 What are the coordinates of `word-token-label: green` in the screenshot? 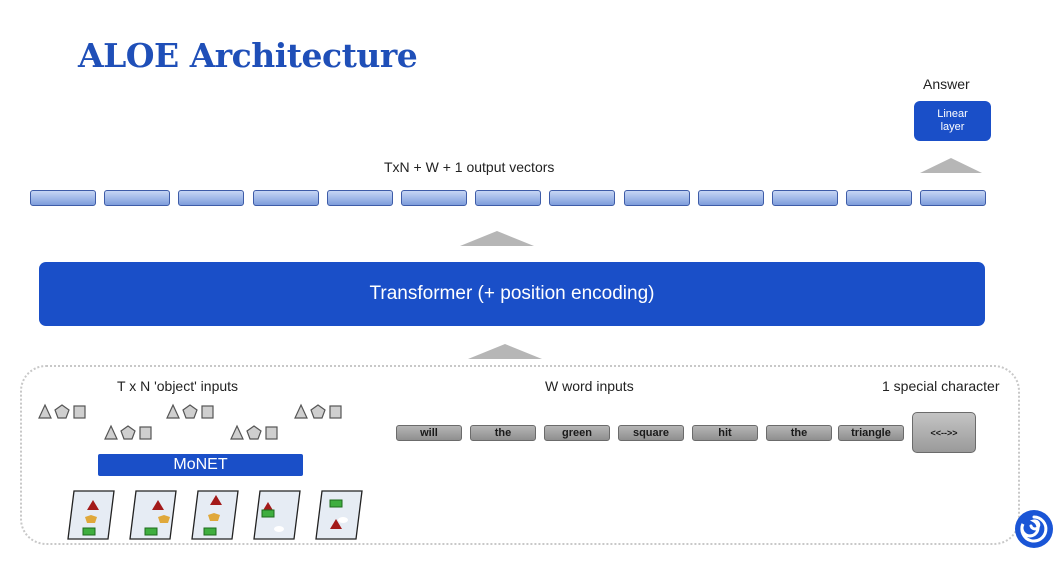 It's located at (577, 433).